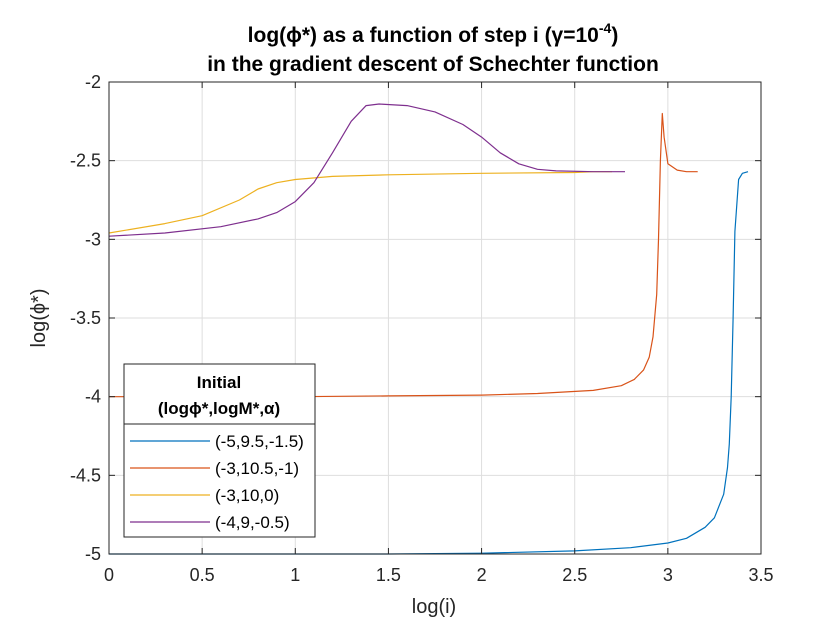 The image size is (840, 630). I want to click on x-tick-label: 2.5, so click(574, 575).